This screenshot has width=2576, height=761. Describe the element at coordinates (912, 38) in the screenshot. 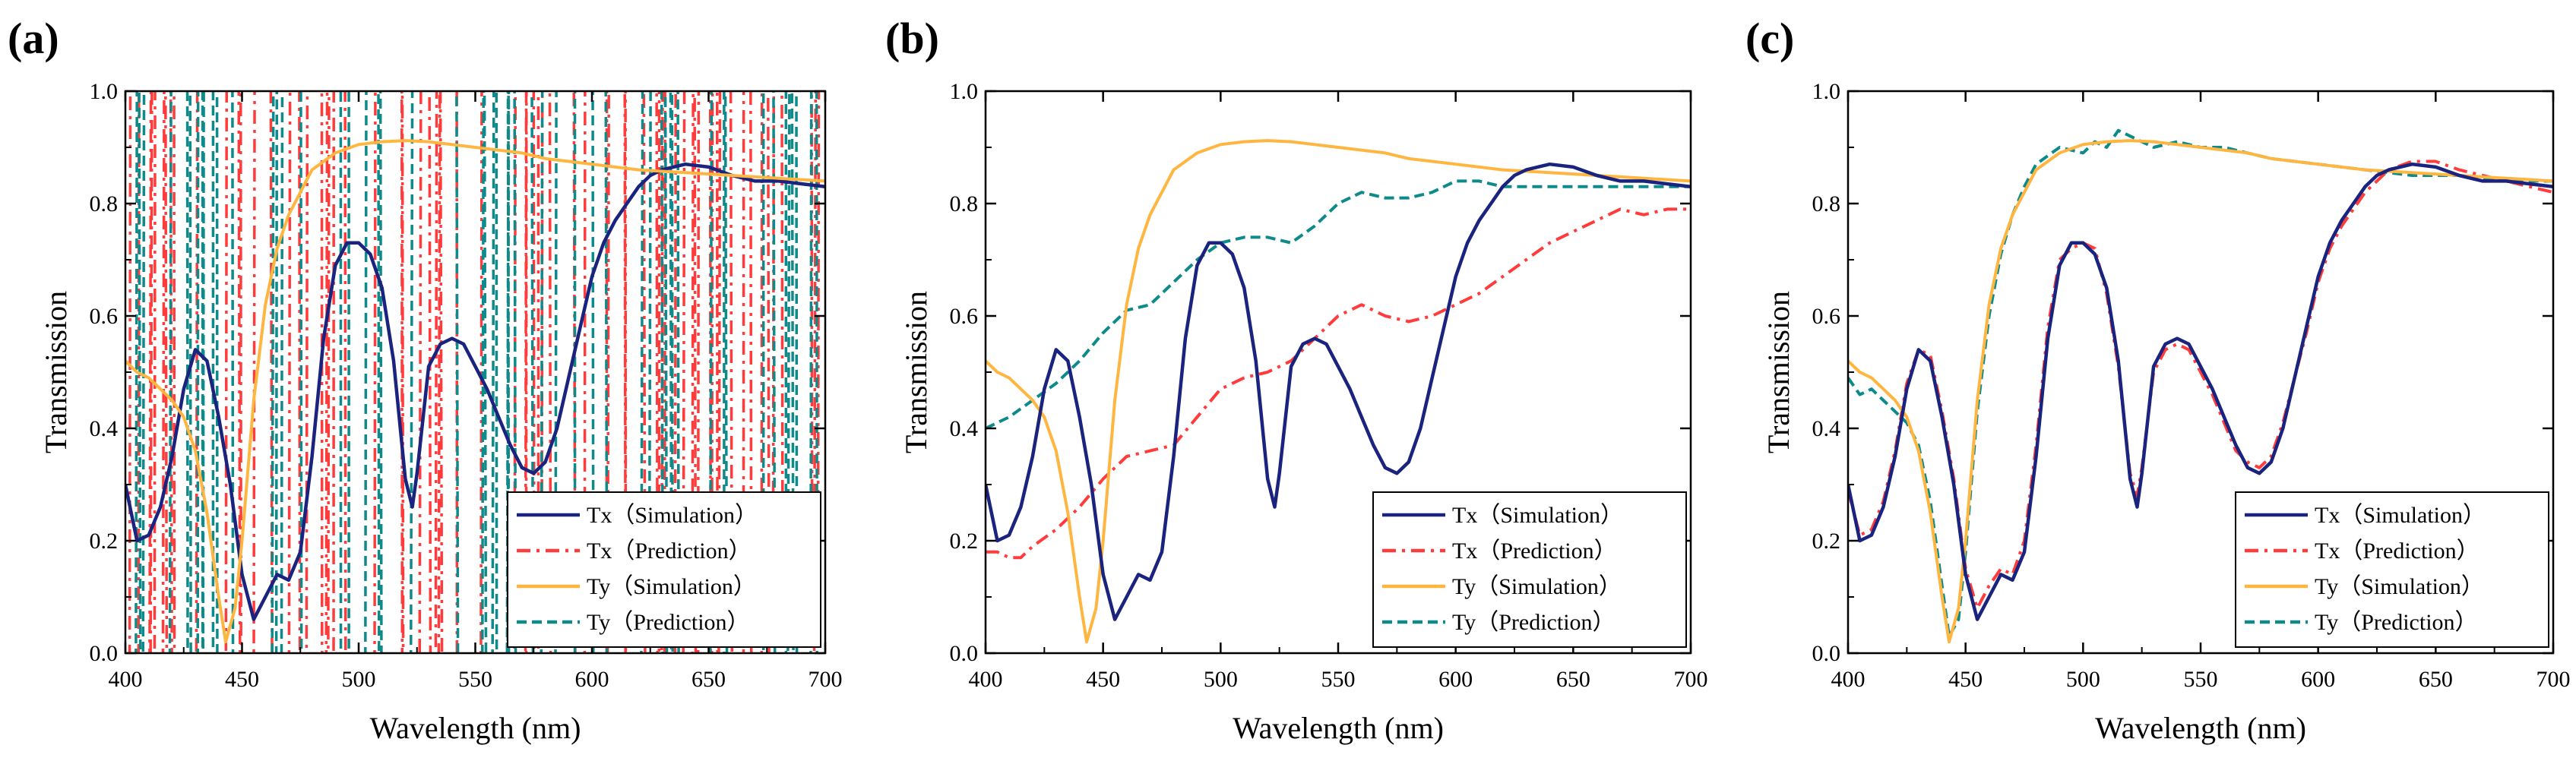

I see `panel-label: (b)` at that location.